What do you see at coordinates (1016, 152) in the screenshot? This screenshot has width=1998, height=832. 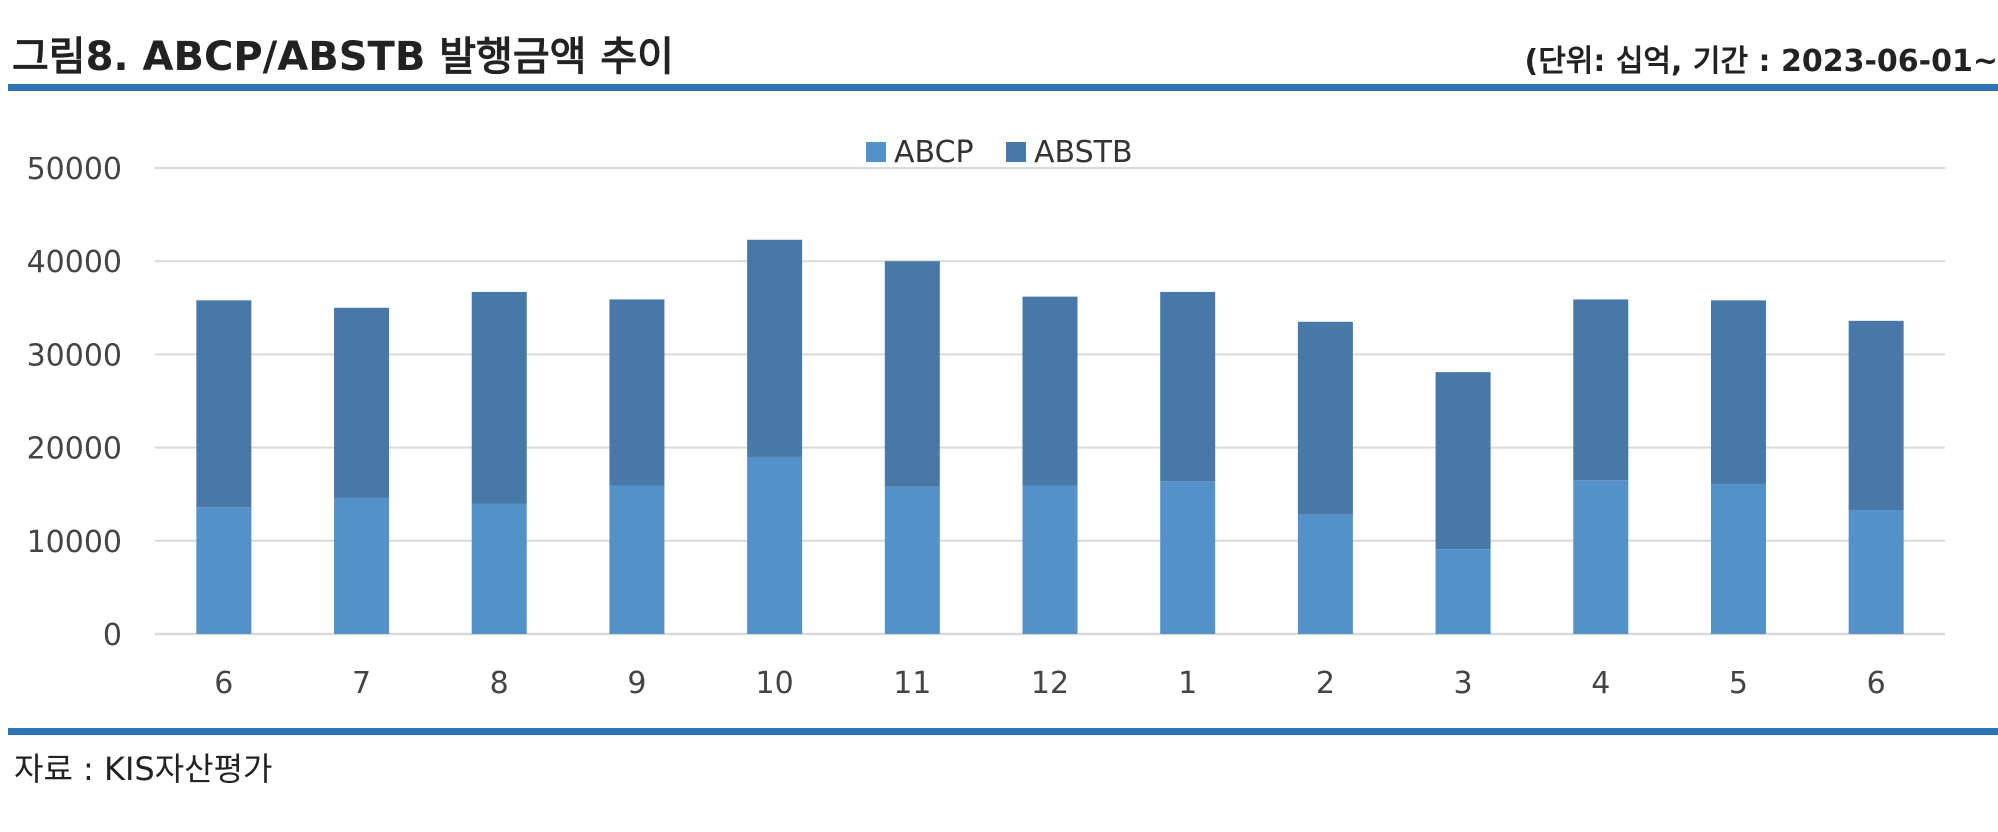 I see `legend-swatch-abstb` at bounding box center [1016, 152].